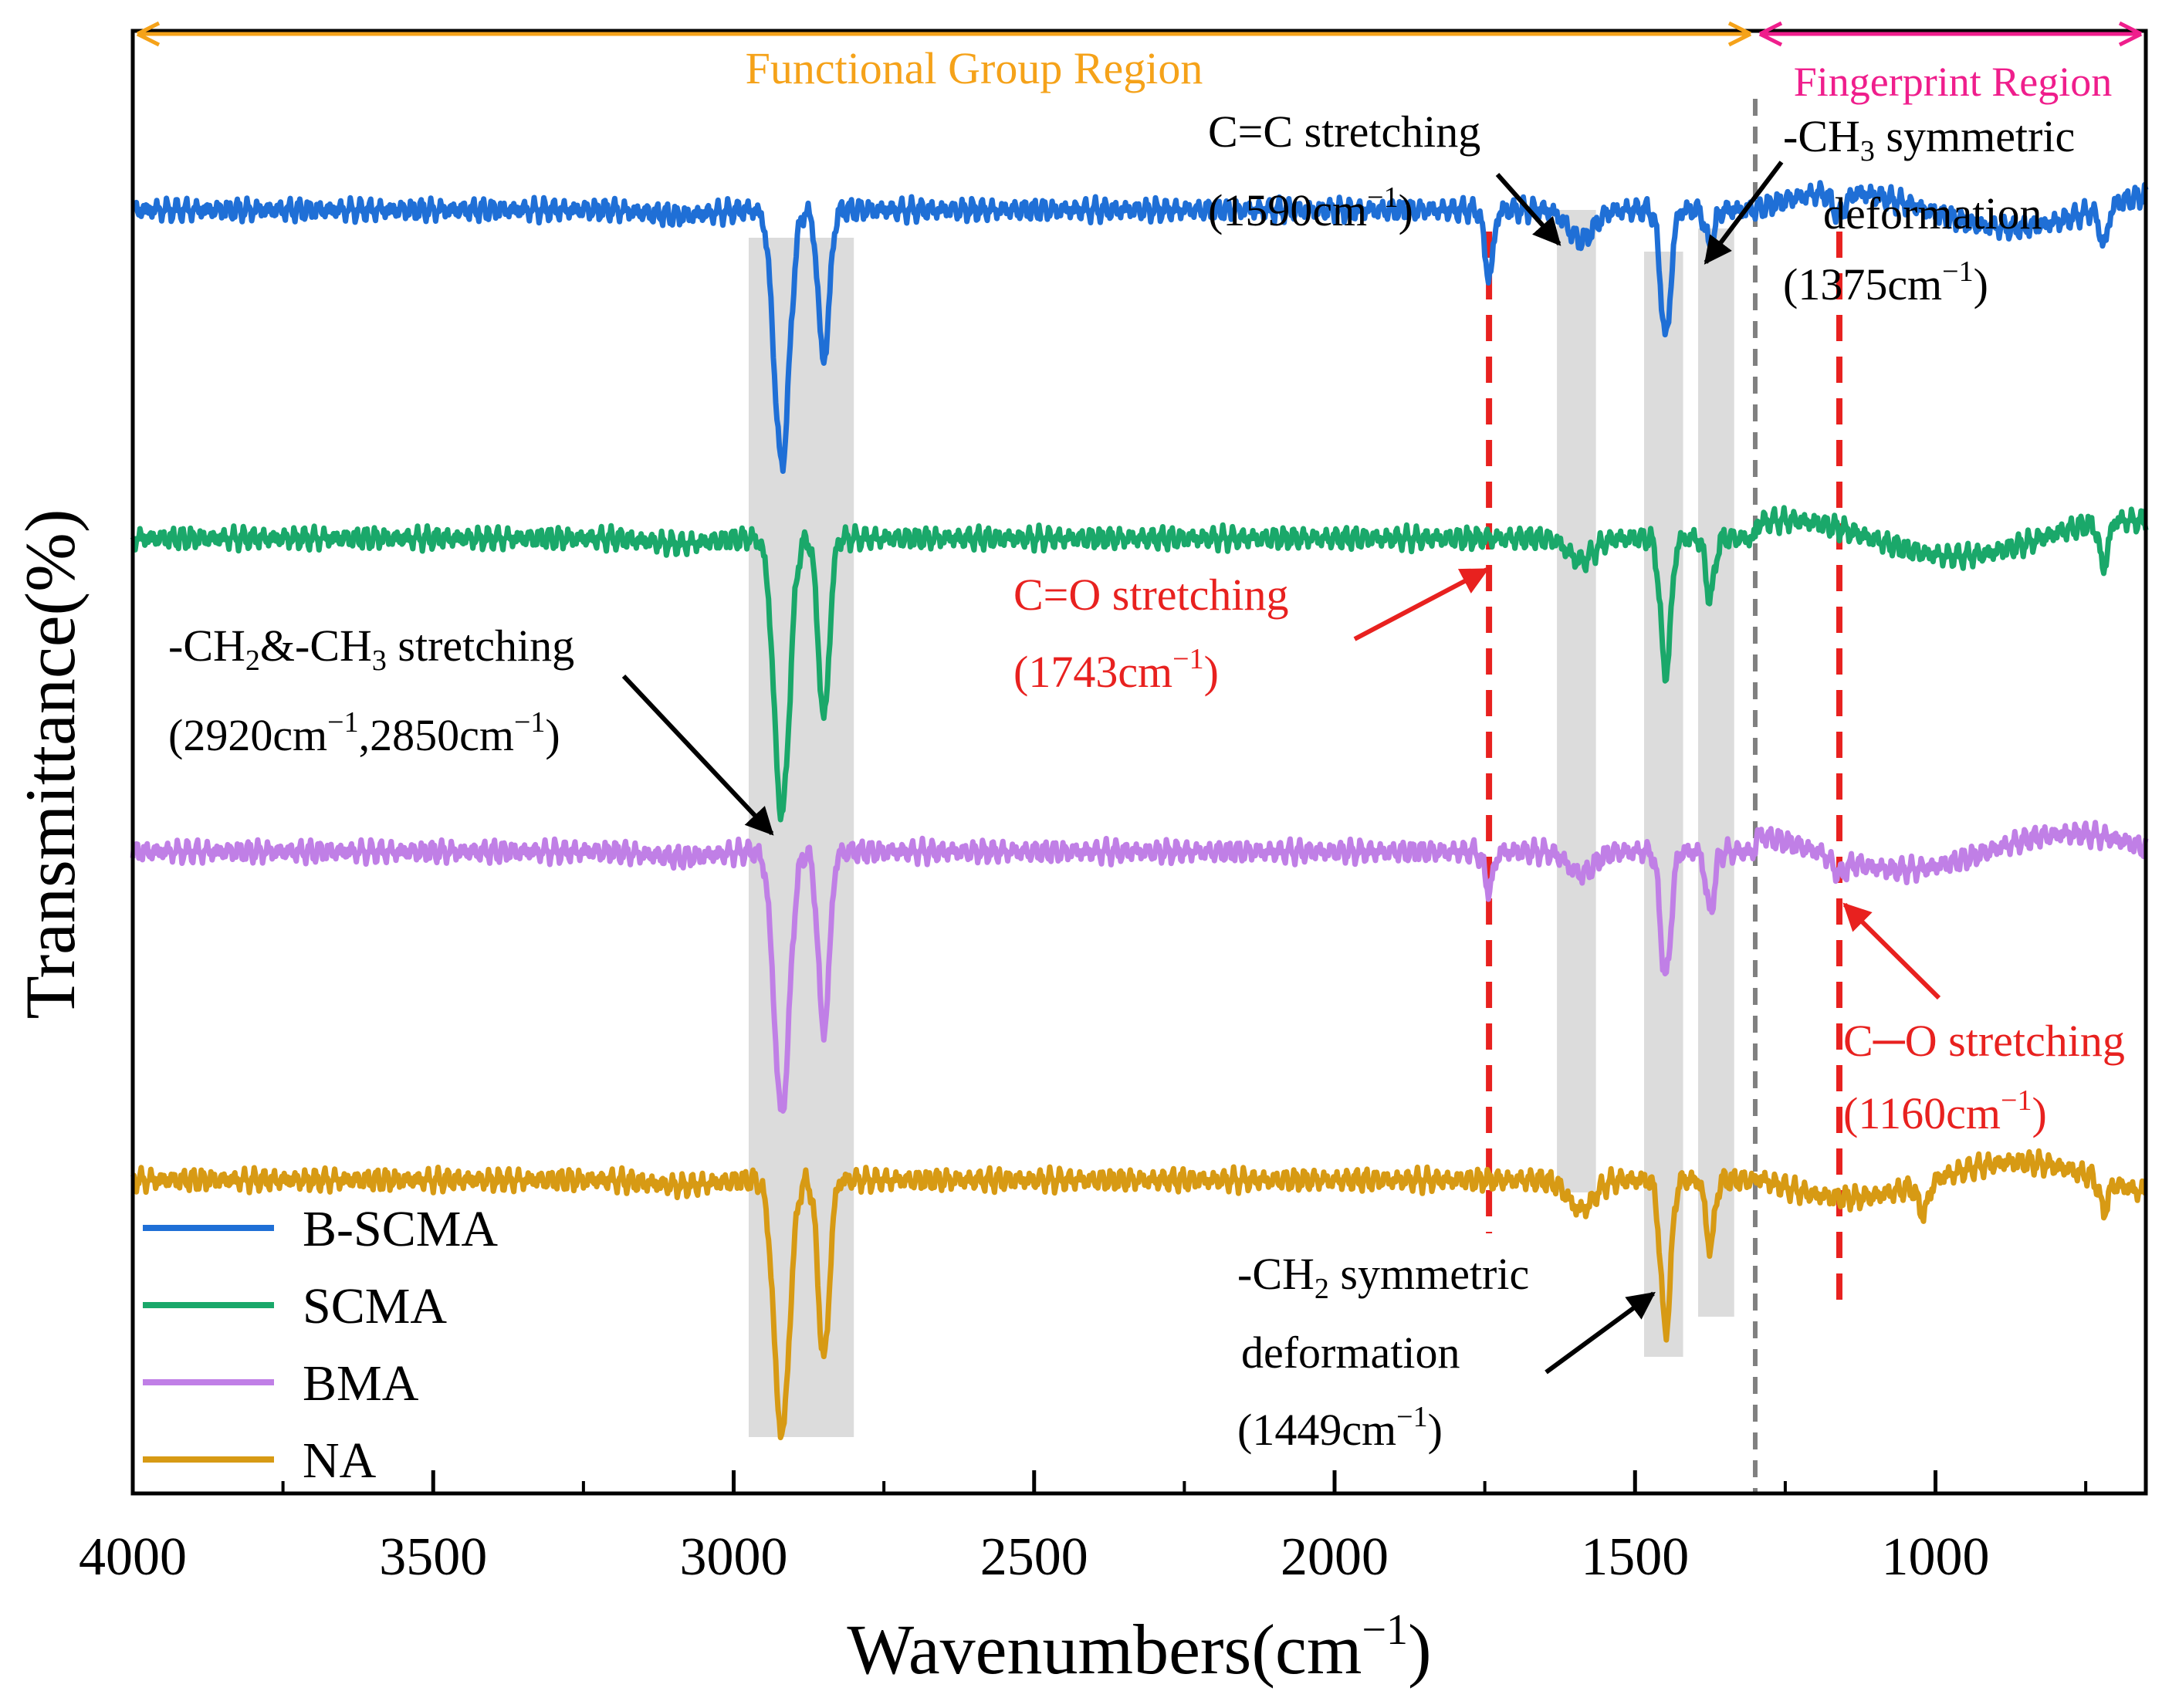 This screenshot has width=2179, height=1708. I want to click on arrow-ch2-deformation, so click(1600, 1333).